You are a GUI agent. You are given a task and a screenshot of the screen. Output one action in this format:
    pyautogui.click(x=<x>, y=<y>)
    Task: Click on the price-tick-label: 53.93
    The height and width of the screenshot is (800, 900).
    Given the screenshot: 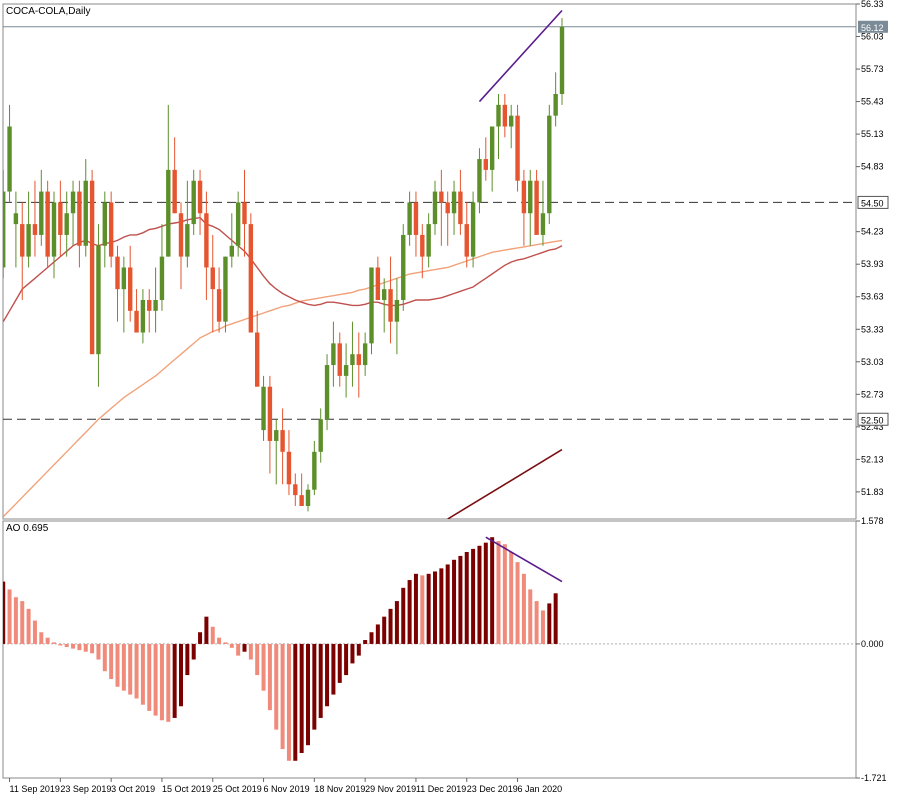 What is the action you would take?
    pyautogui.click(x=872, y=264)
    